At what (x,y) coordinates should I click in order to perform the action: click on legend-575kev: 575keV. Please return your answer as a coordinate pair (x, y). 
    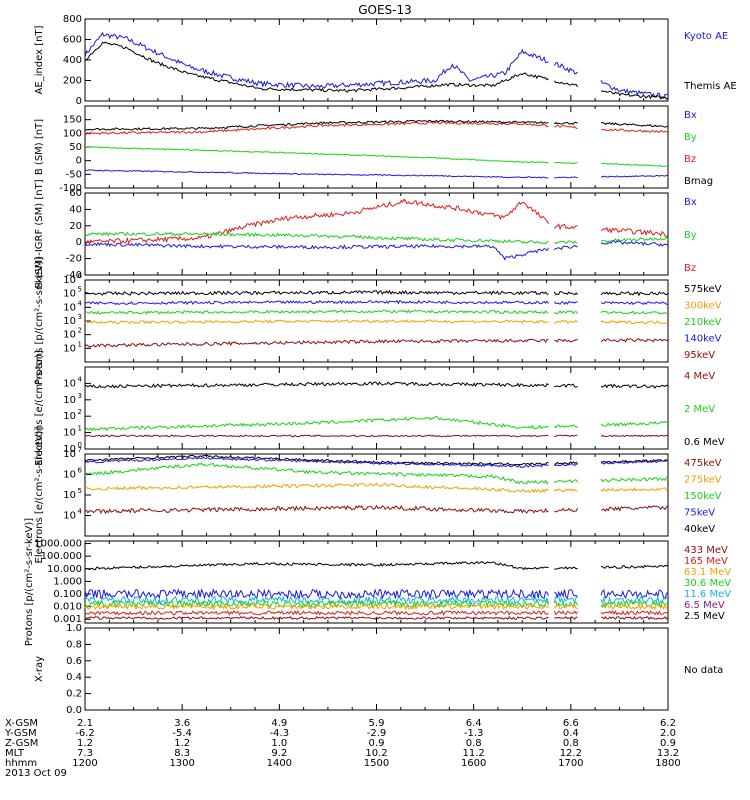
    Looking at the image, I should click on (703, 289).